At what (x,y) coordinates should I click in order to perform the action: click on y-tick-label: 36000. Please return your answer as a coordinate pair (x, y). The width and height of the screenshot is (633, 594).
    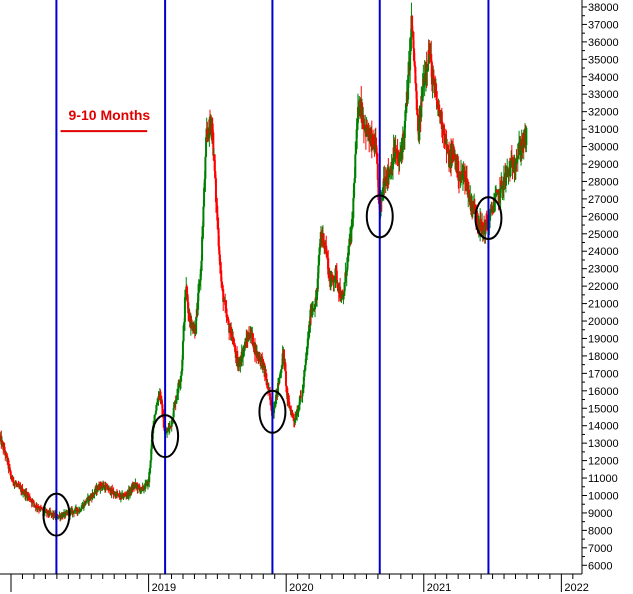
    Looking at the image, I should click on (603, 43).